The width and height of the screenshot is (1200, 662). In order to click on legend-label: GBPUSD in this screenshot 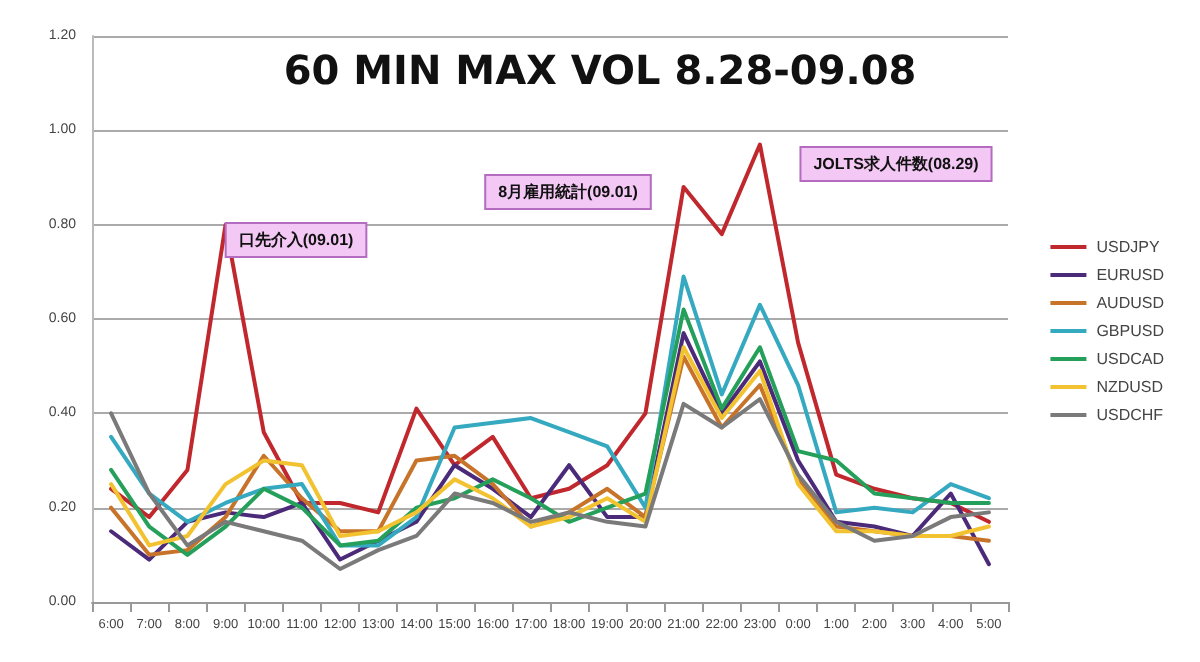, I will do `click(1130, 331)`.